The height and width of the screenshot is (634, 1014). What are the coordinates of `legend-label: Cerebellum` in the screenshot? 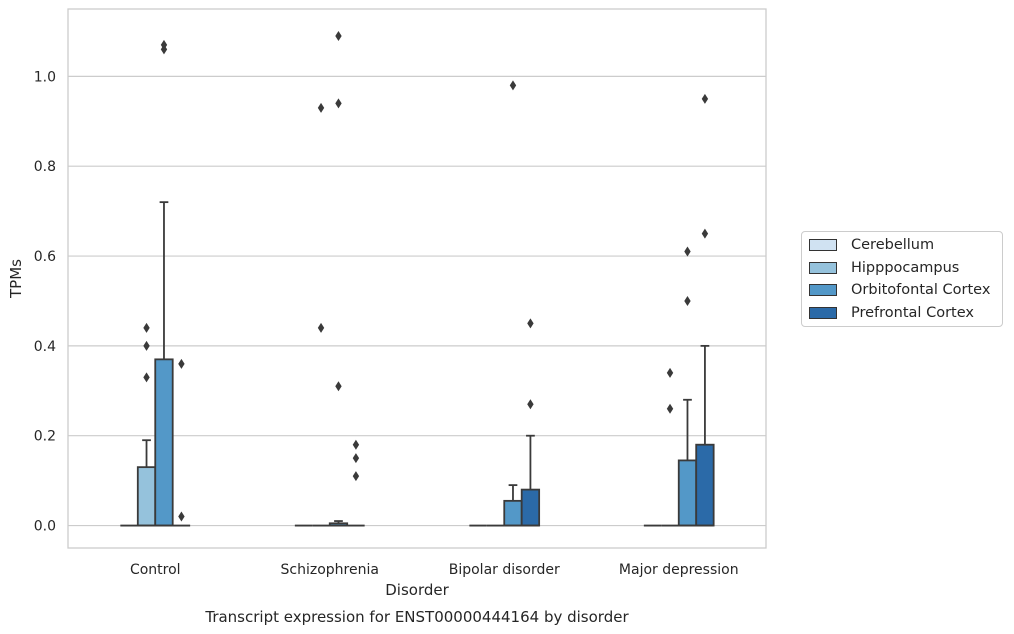 It's located at (893, 245).